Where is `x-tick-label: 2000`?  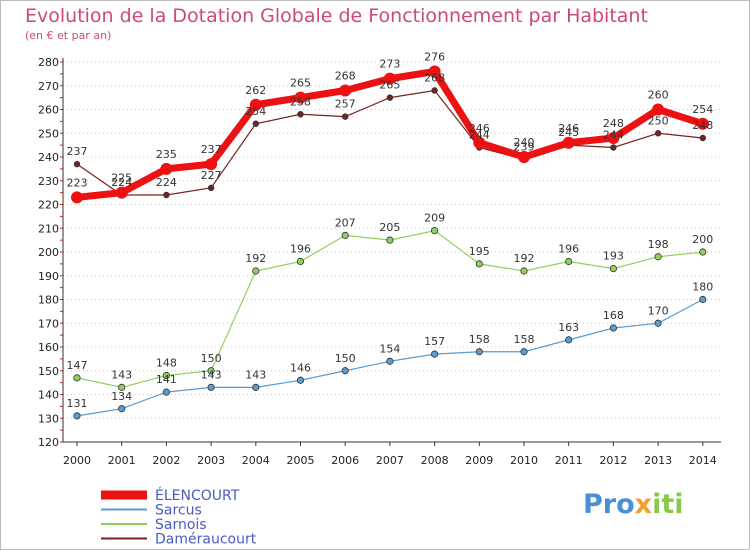
x-tick-label: 2000 is located at coordinates (77, 460).